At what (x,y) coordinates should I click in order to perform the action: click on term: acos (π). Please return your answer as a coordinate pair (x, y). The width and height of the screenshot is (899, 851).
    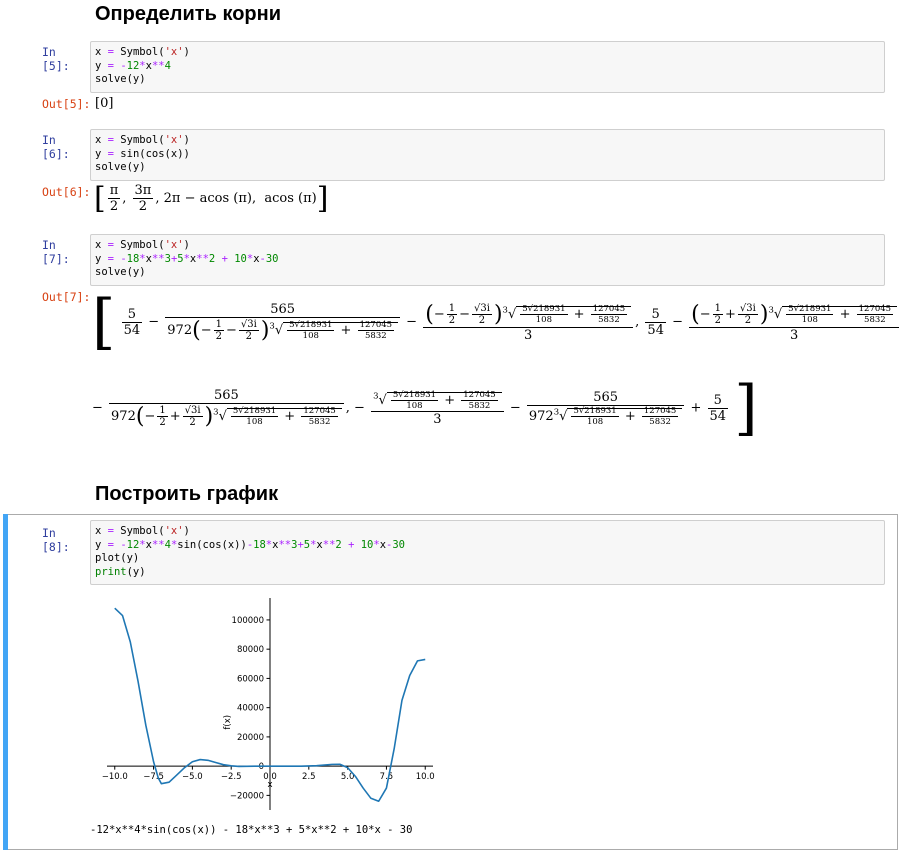
    Looking at the image, I should click on (290, 198).